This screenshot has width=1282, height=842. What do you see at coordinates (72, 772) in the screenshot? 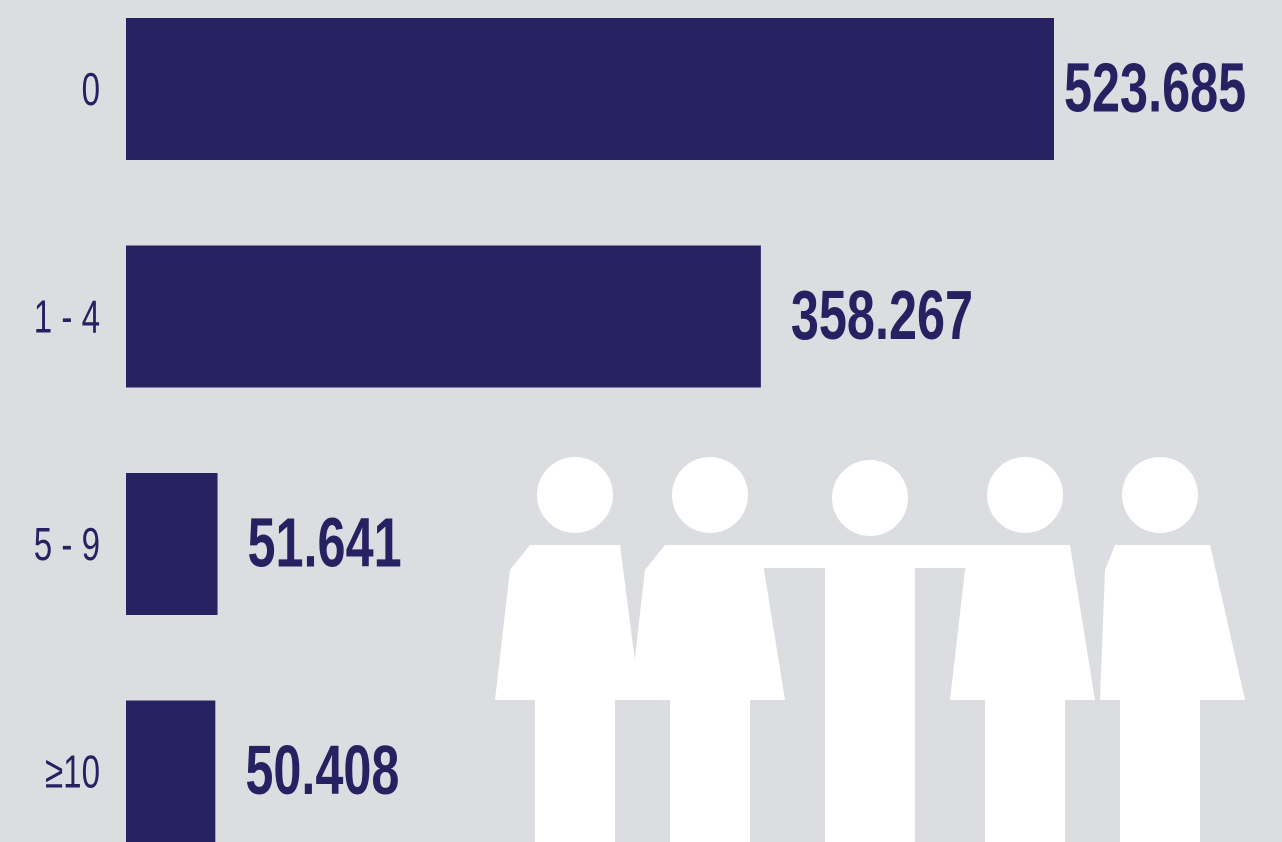
I see `category-label: ≥10` at bounding box center [72, 772].